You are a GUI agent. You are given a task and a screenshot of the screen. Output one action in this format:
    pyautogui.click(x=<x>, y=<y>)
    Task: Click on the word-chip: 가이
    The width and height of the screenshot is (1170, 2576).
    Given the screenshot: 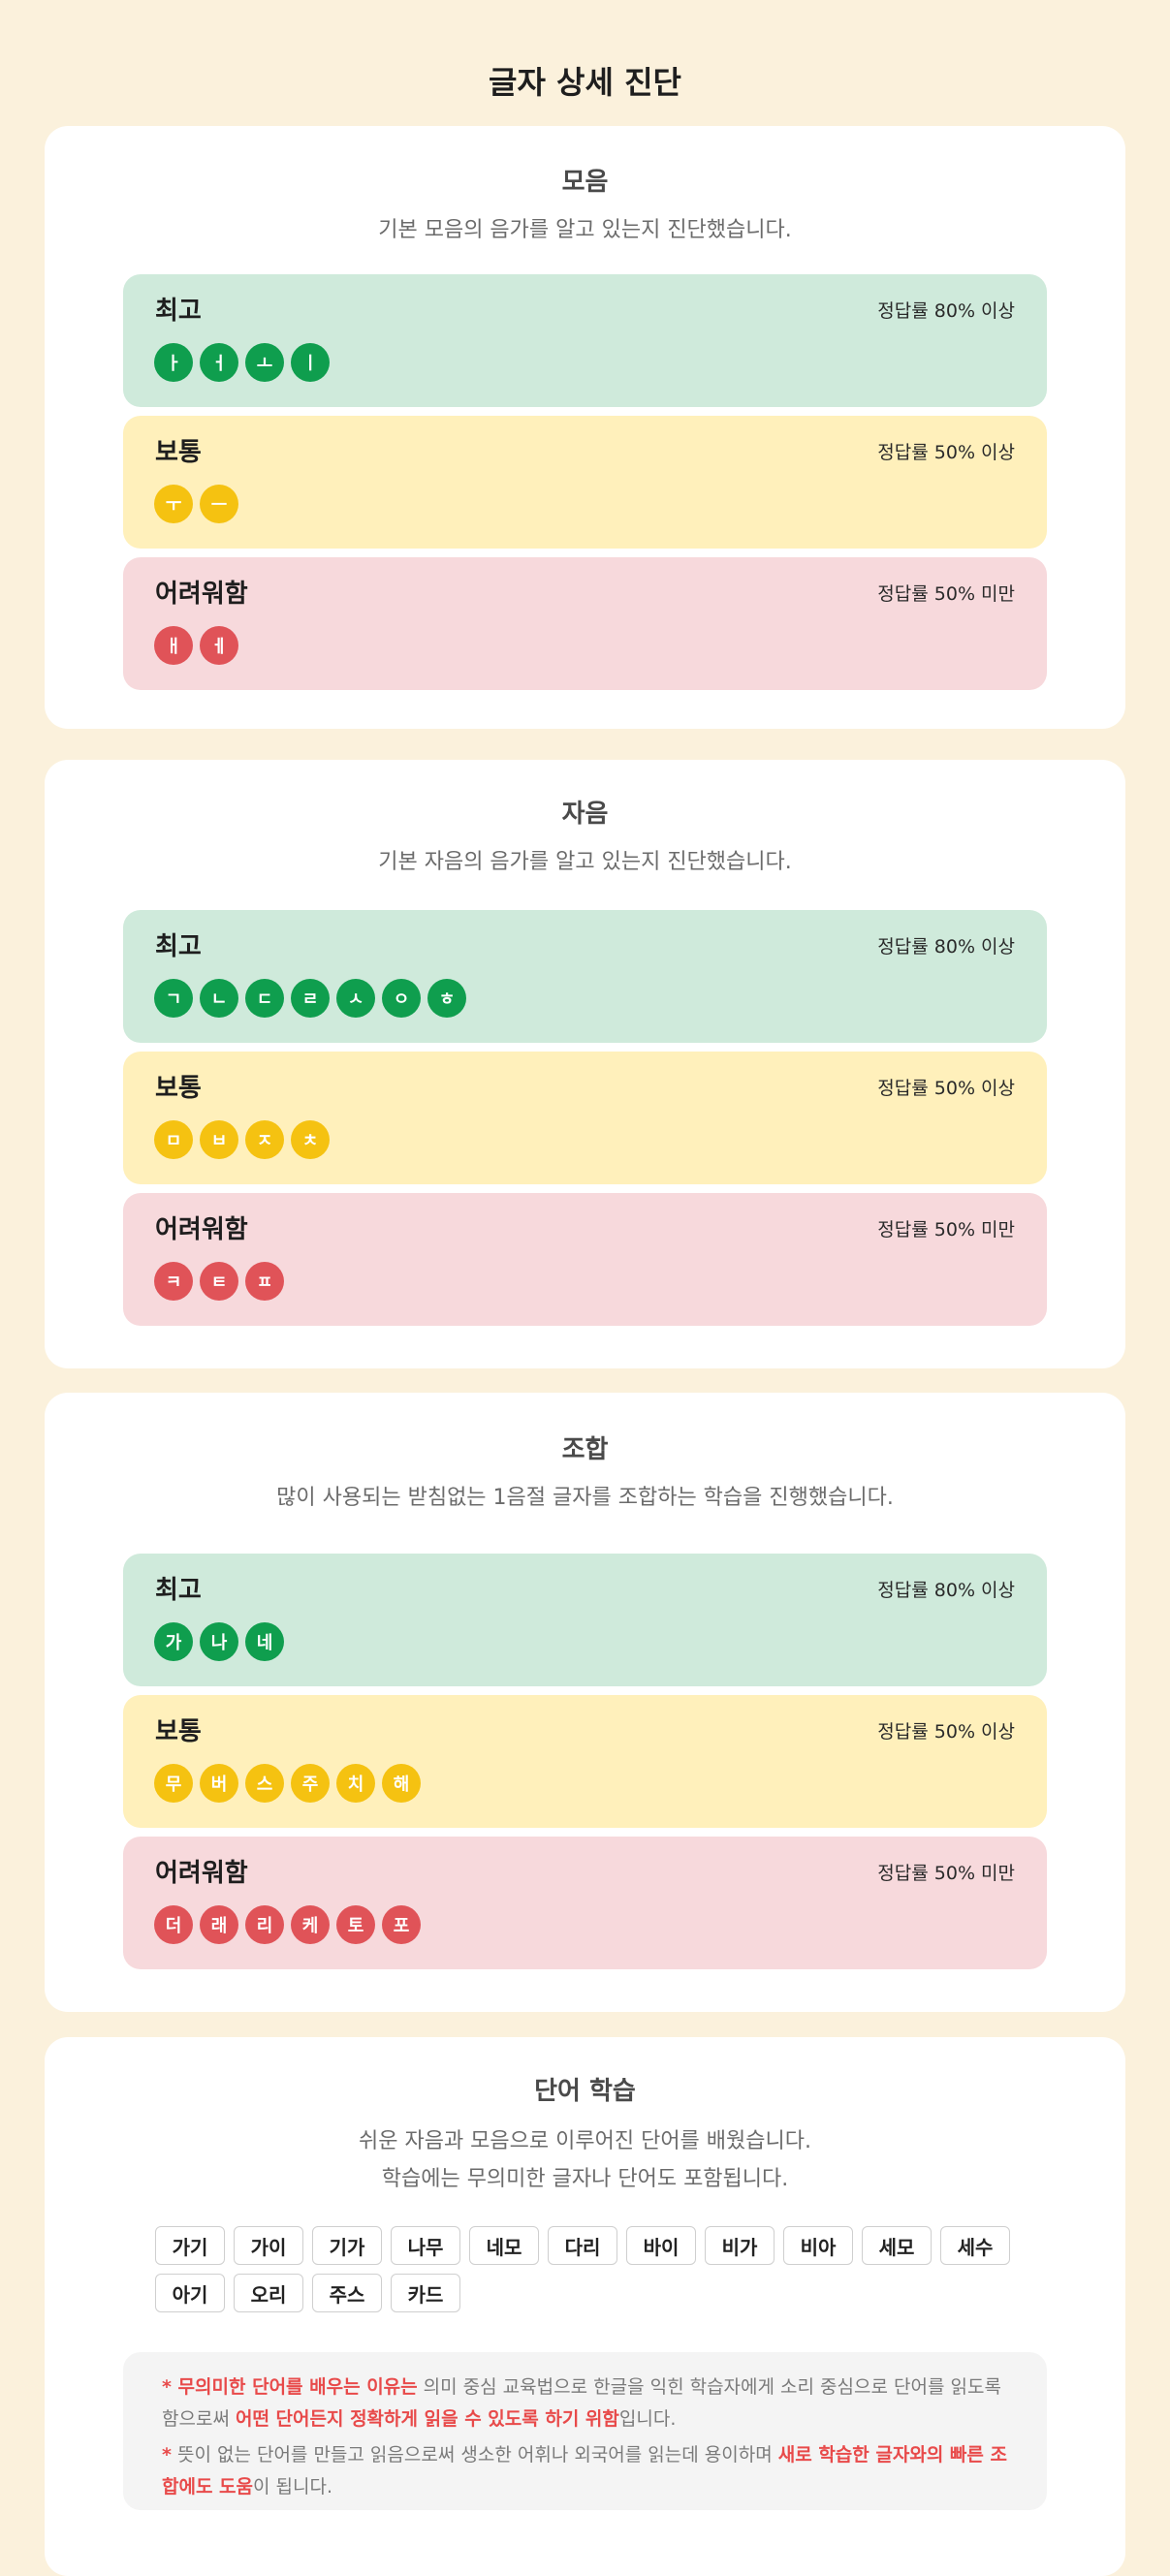 What is the action you would take?
    pyautogui.click(x=268, y=2245)
    